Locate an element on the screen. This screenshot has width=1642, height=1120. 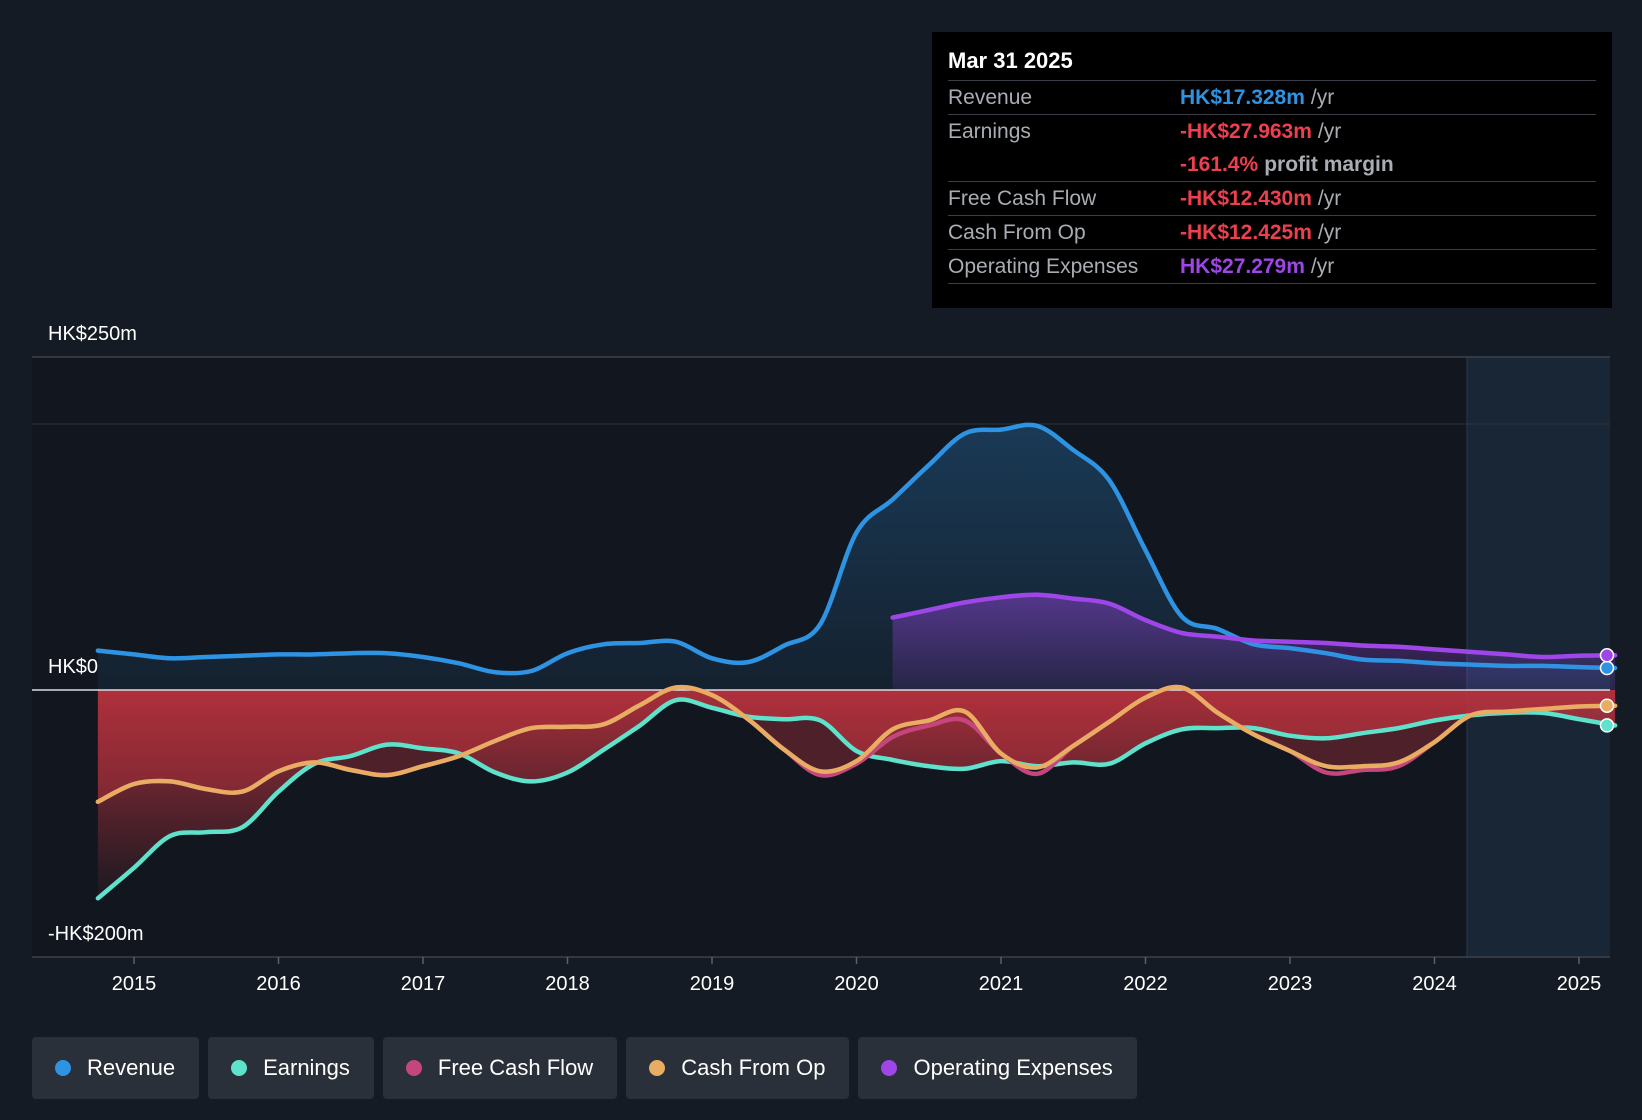
opex-endpoint is located at coordinates (1607, 655).